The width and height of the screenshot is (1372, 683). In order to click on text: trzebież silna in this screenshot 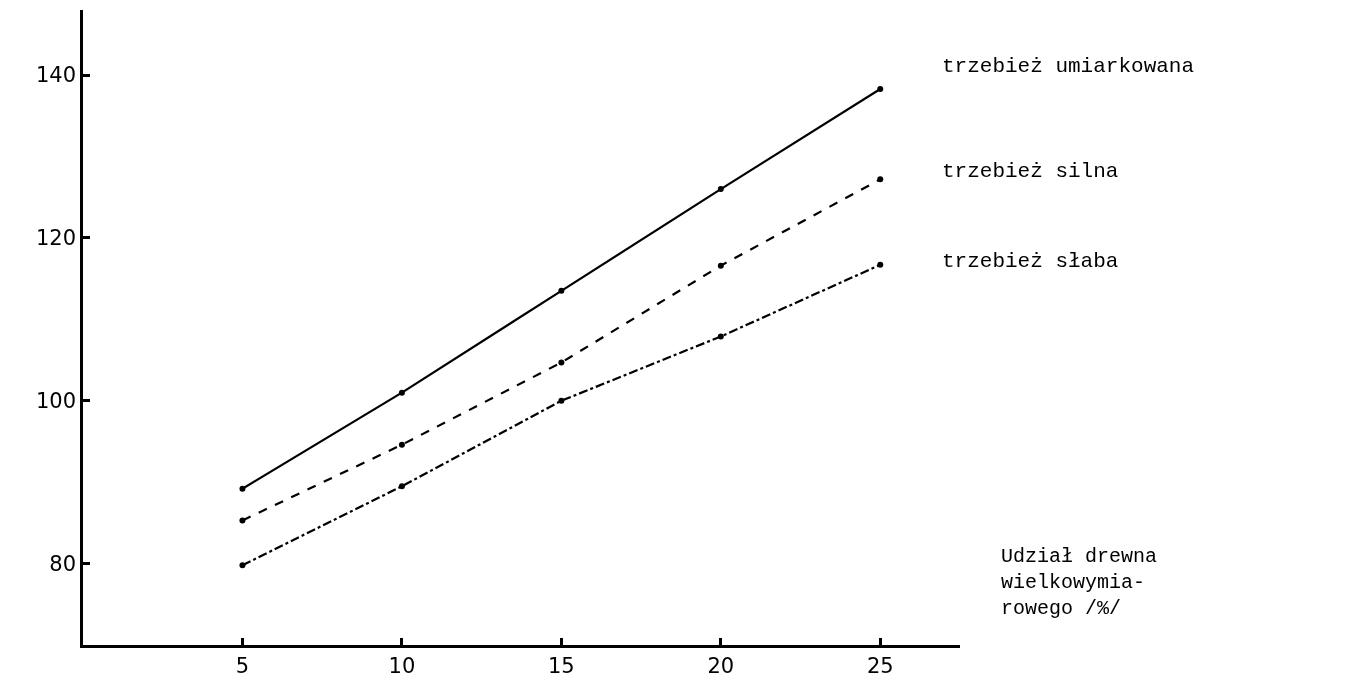, I will do `click(1030, 171)`.